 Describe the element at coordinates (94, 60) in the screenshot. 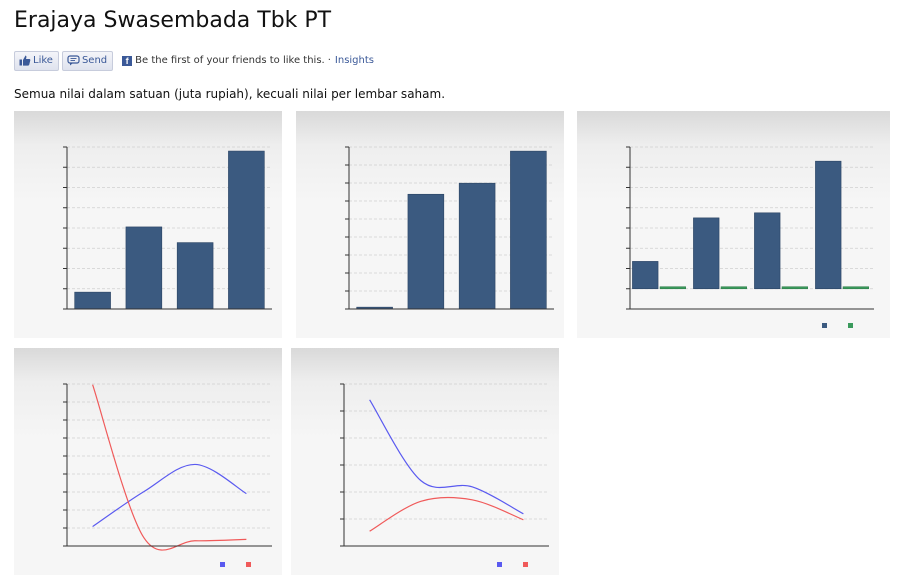

I see `send-label: Send` at that location.